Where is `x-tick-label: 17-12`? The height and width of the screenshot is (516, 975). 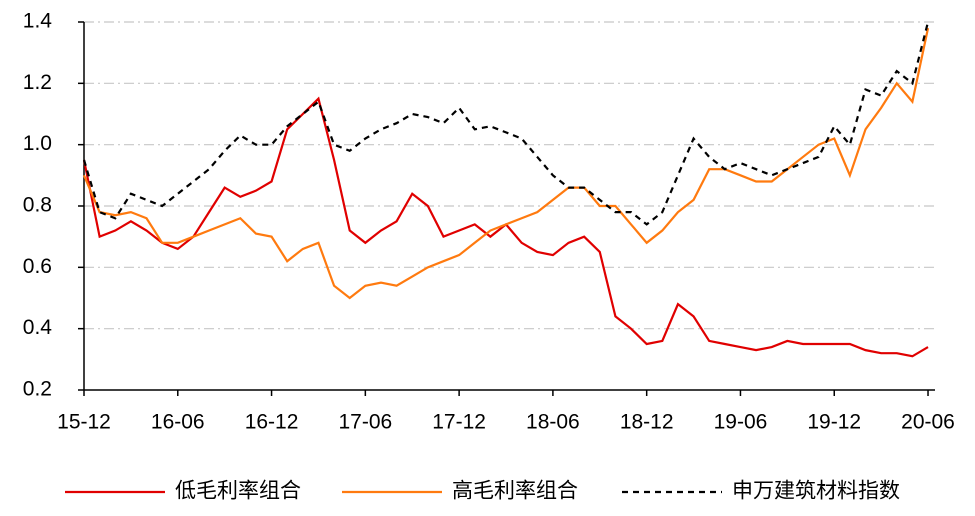
x-tick-label: 17-12 is located at coordinates (459, 422).